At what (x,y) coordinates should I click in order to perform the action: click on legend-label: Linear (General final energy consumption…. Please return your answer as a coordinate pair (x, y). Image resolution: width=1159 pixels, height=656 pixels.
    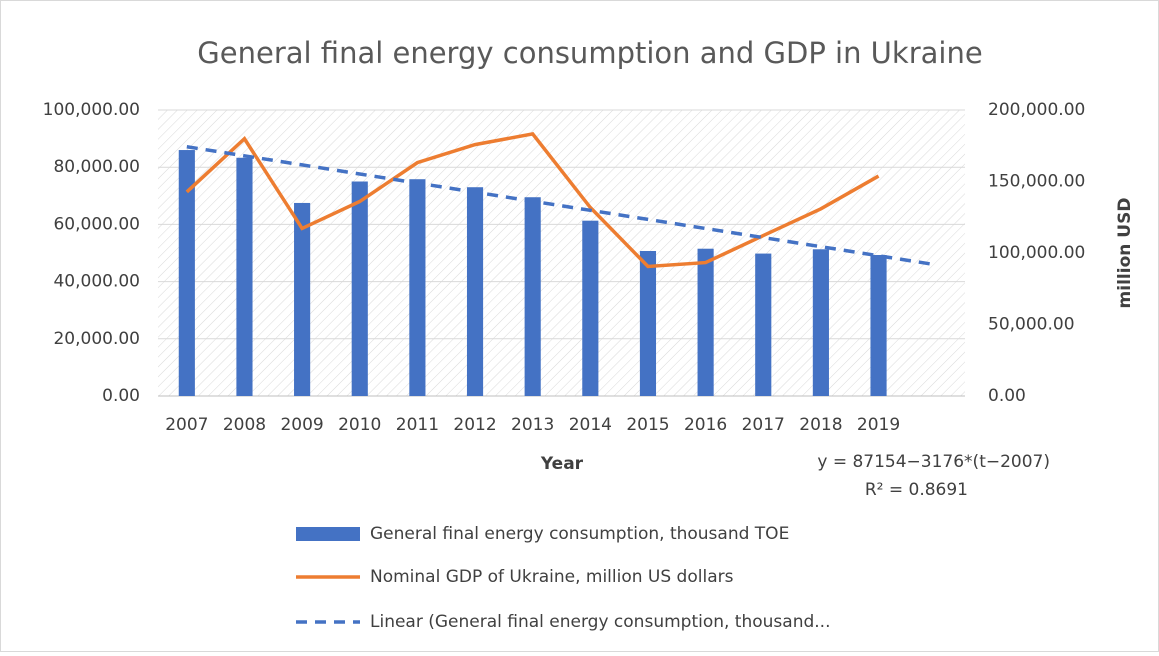
    Looking at the image, I should click on (600, 622).